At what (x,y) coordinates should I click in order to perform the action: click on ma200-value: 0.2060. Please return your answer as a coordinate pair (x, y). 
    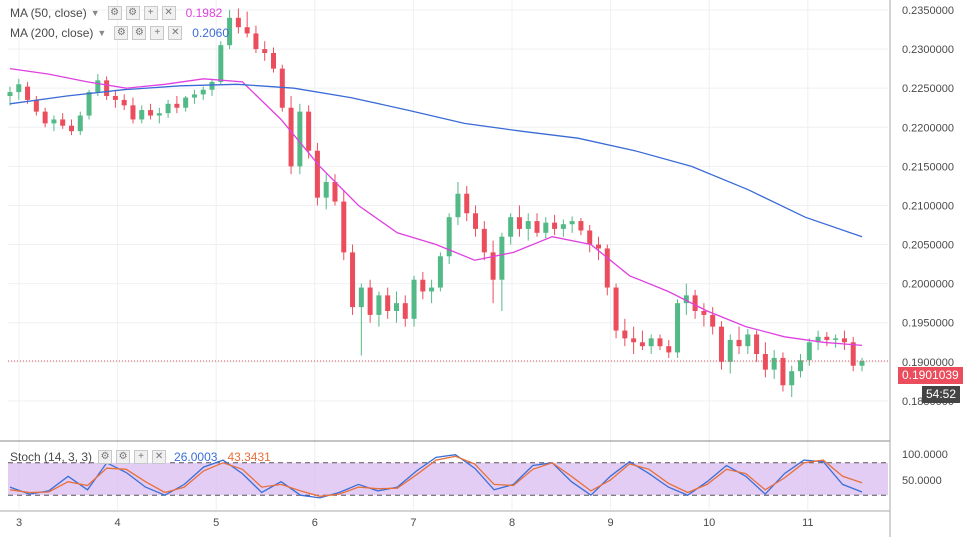
    Looking at the image, I should click on (210, 33).